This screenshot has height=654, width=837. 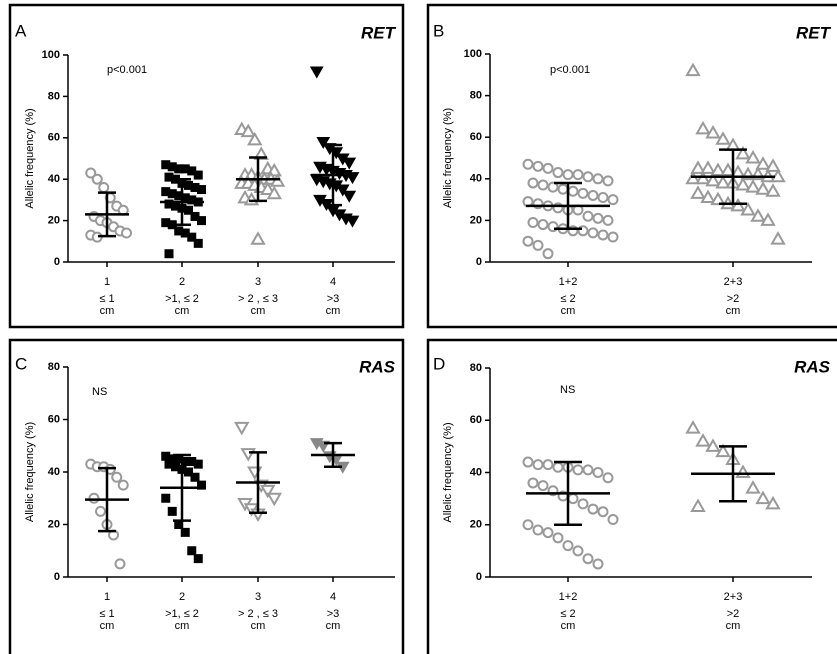 What do you see at coordinates (54, 138) in the screenshot?
I see `y-tick-label: 60` at bounding box center [54, 138].